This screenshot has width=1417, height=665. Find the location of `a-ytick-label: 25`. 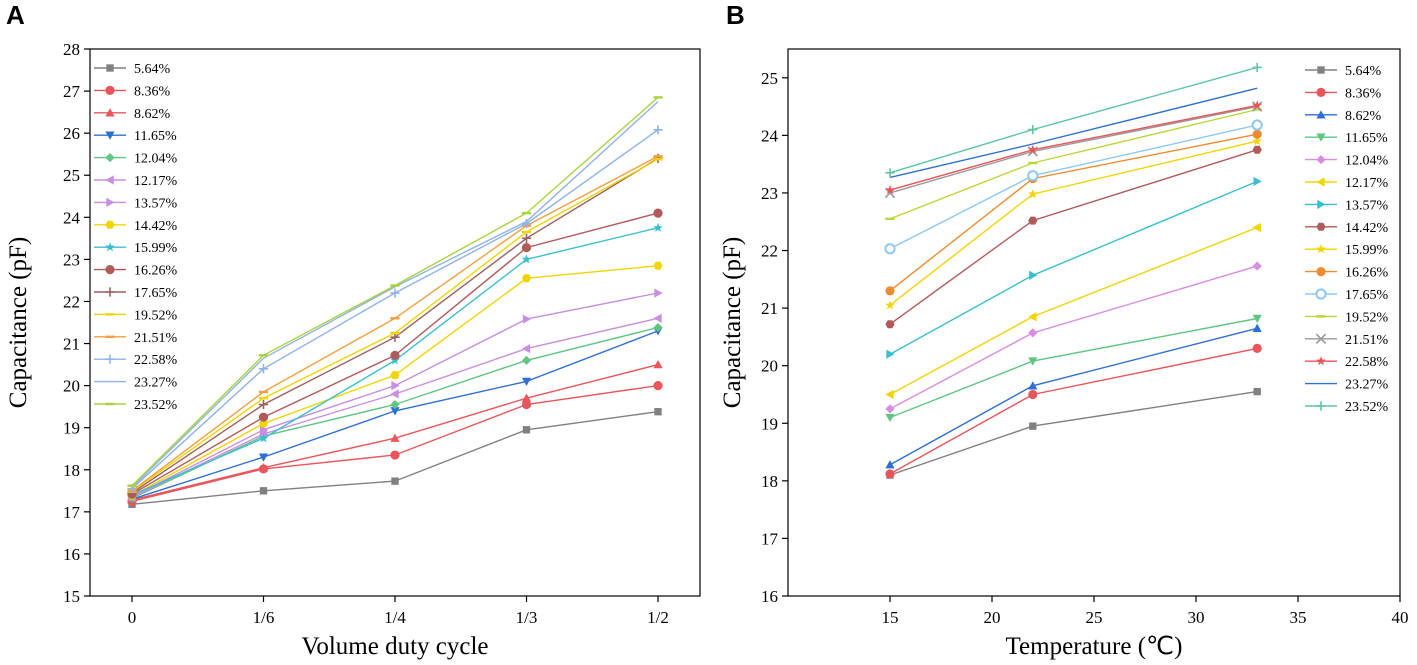

a-ytick-label: 25 is located at coordinates (71, 175).